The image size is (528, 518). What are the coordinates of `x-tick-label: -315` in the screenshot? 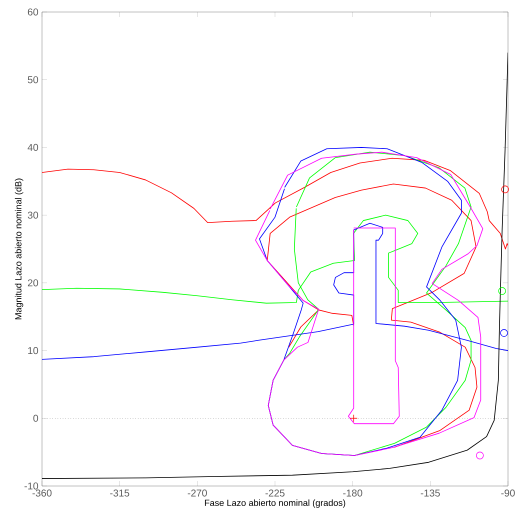 It's located at (120, 493).